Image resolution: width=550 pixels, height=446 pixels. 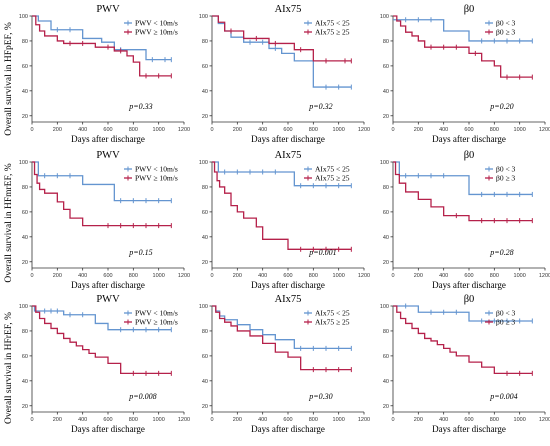 What do you see at coordinates (503, 396) in the screenshot?
I see `p-value-annotation: p=0.004` at bounding box center [503, 396].